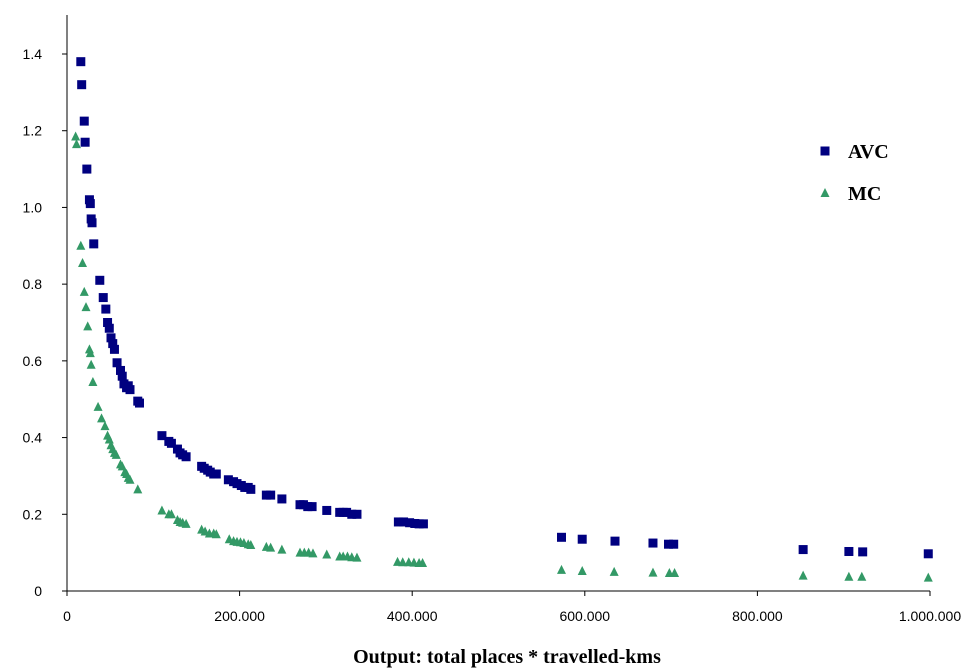  I want to click on y-tick-label: 0.2, so click(33, 514).